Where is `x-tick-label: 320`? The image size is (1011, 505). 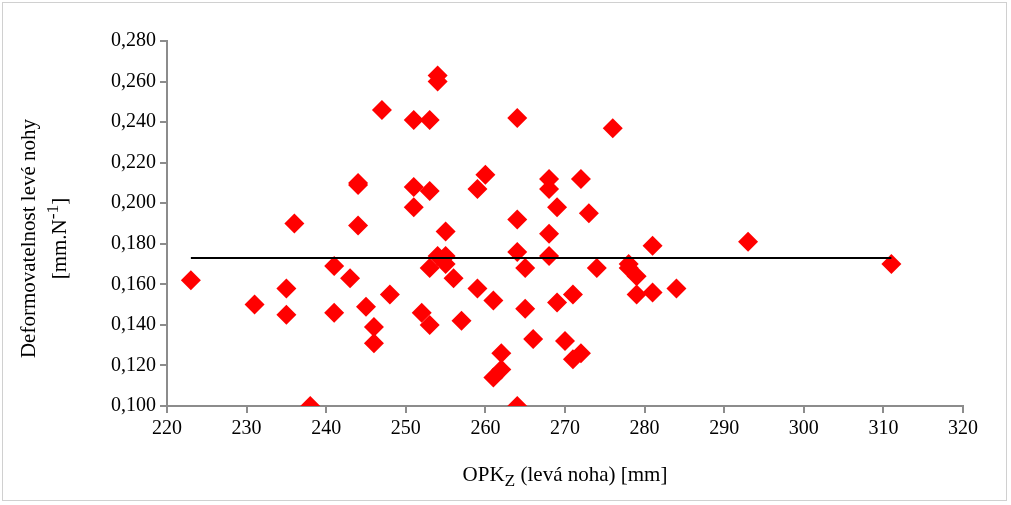
x-tick-label: 320 is located at coordinates (963, 427).